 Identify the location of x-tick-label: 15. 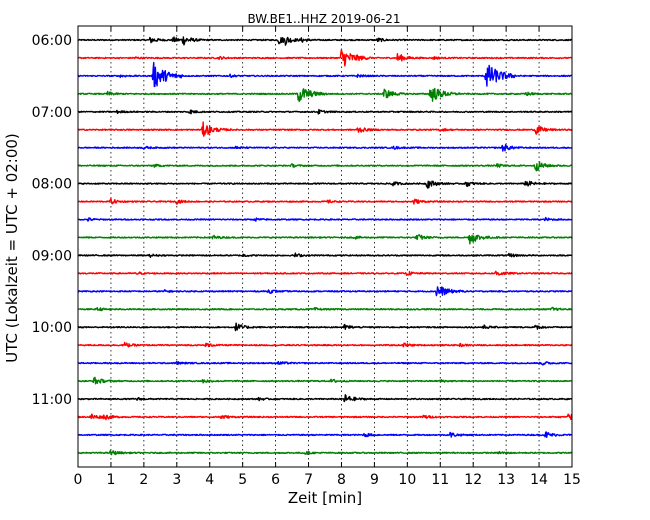
(572, 480).